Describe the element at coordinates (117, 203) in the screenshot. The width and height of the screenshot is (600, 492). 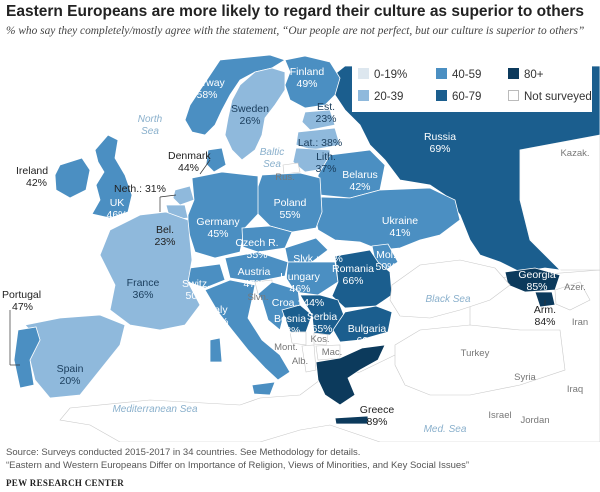
I see `country-name: UK` at that location.